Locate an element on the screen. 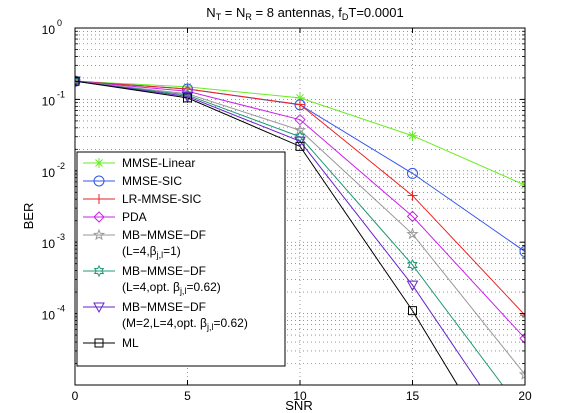  legend-entry-4: MB−MMSE−DF (L=4,βj,l=1) is located at coordinates (144, 244).